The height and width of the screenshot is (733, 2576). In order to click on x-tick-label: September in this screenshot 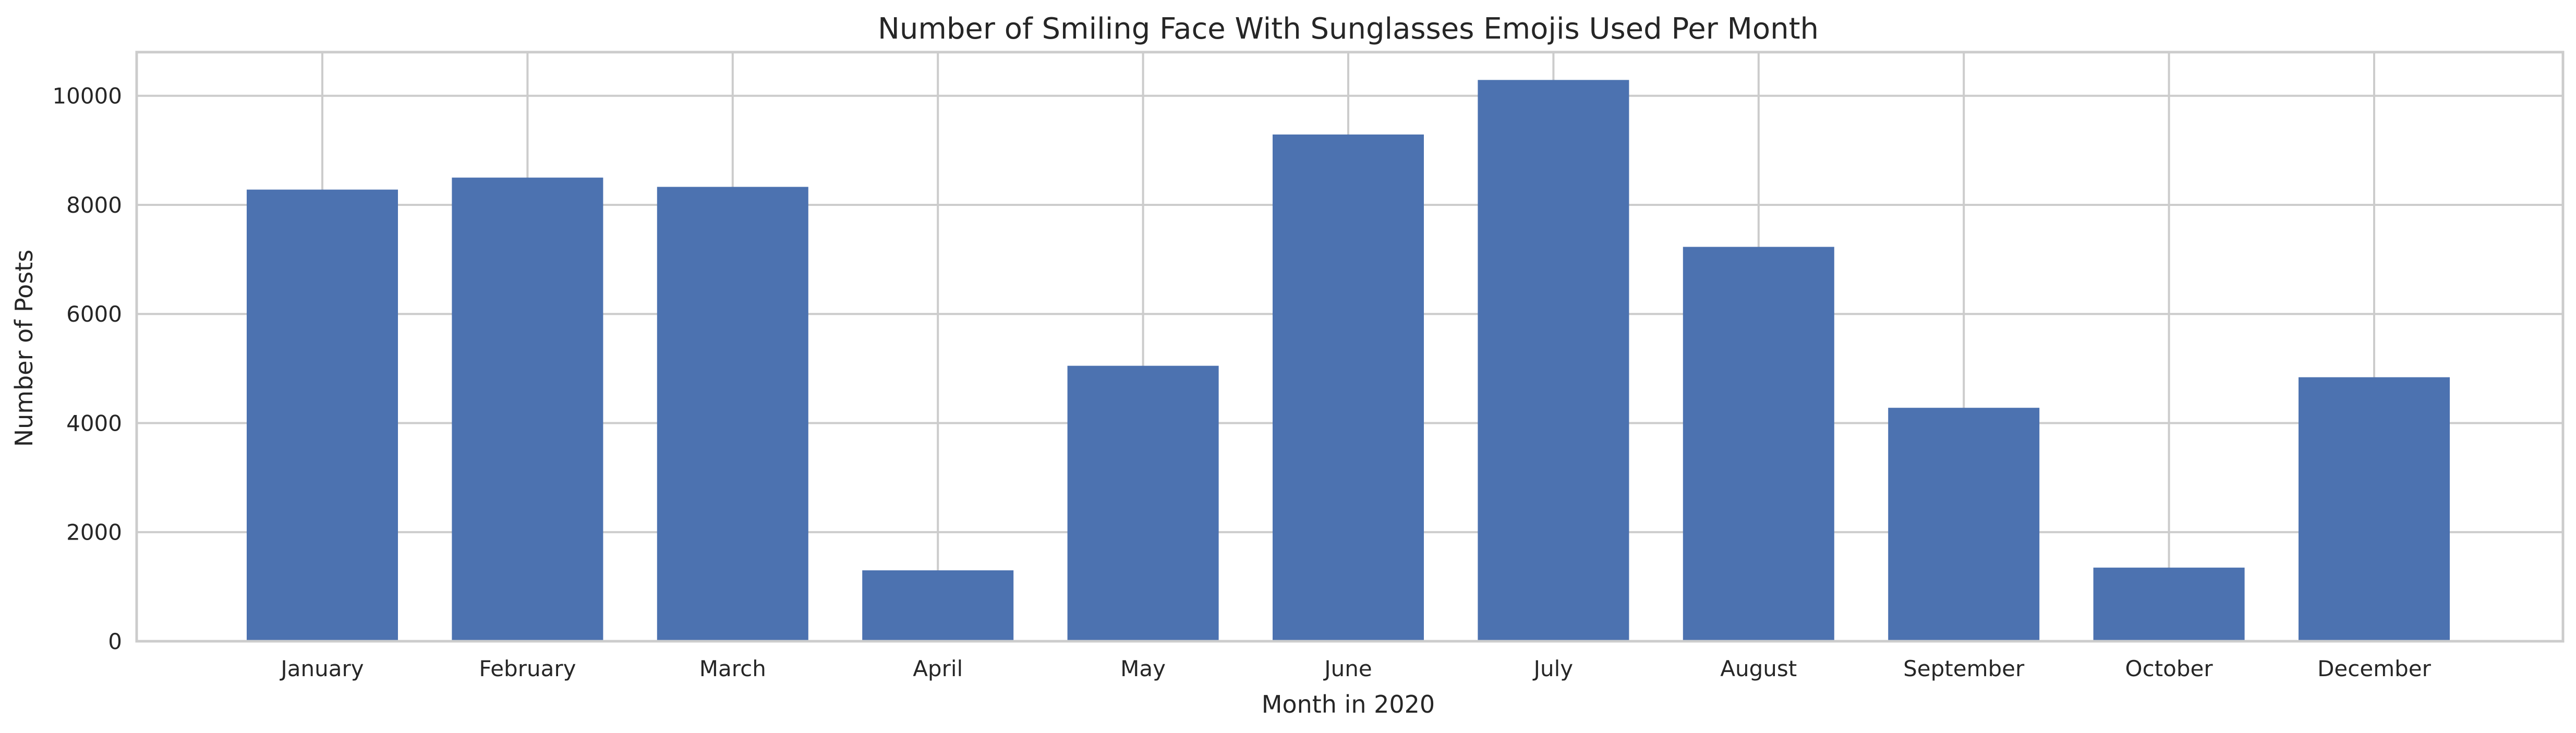, I will do `click(1964, 668)`.